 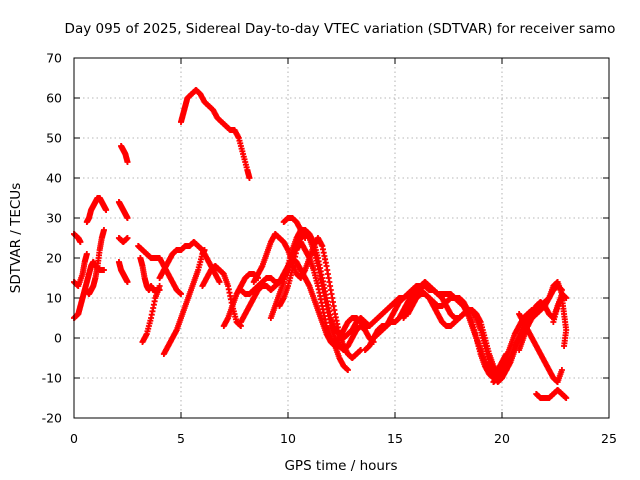 I want to click on series-arc23, so click(x=313, y=306).